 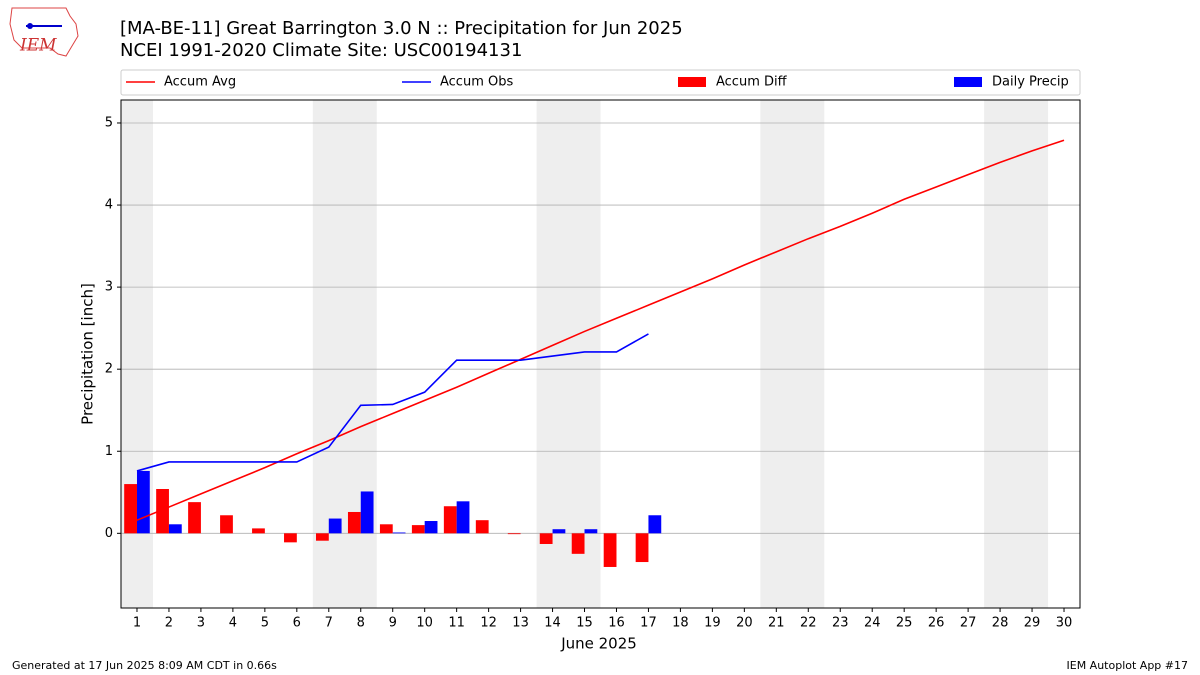 I want to click on y-tick-label: 0, so click(x=109, y=533).